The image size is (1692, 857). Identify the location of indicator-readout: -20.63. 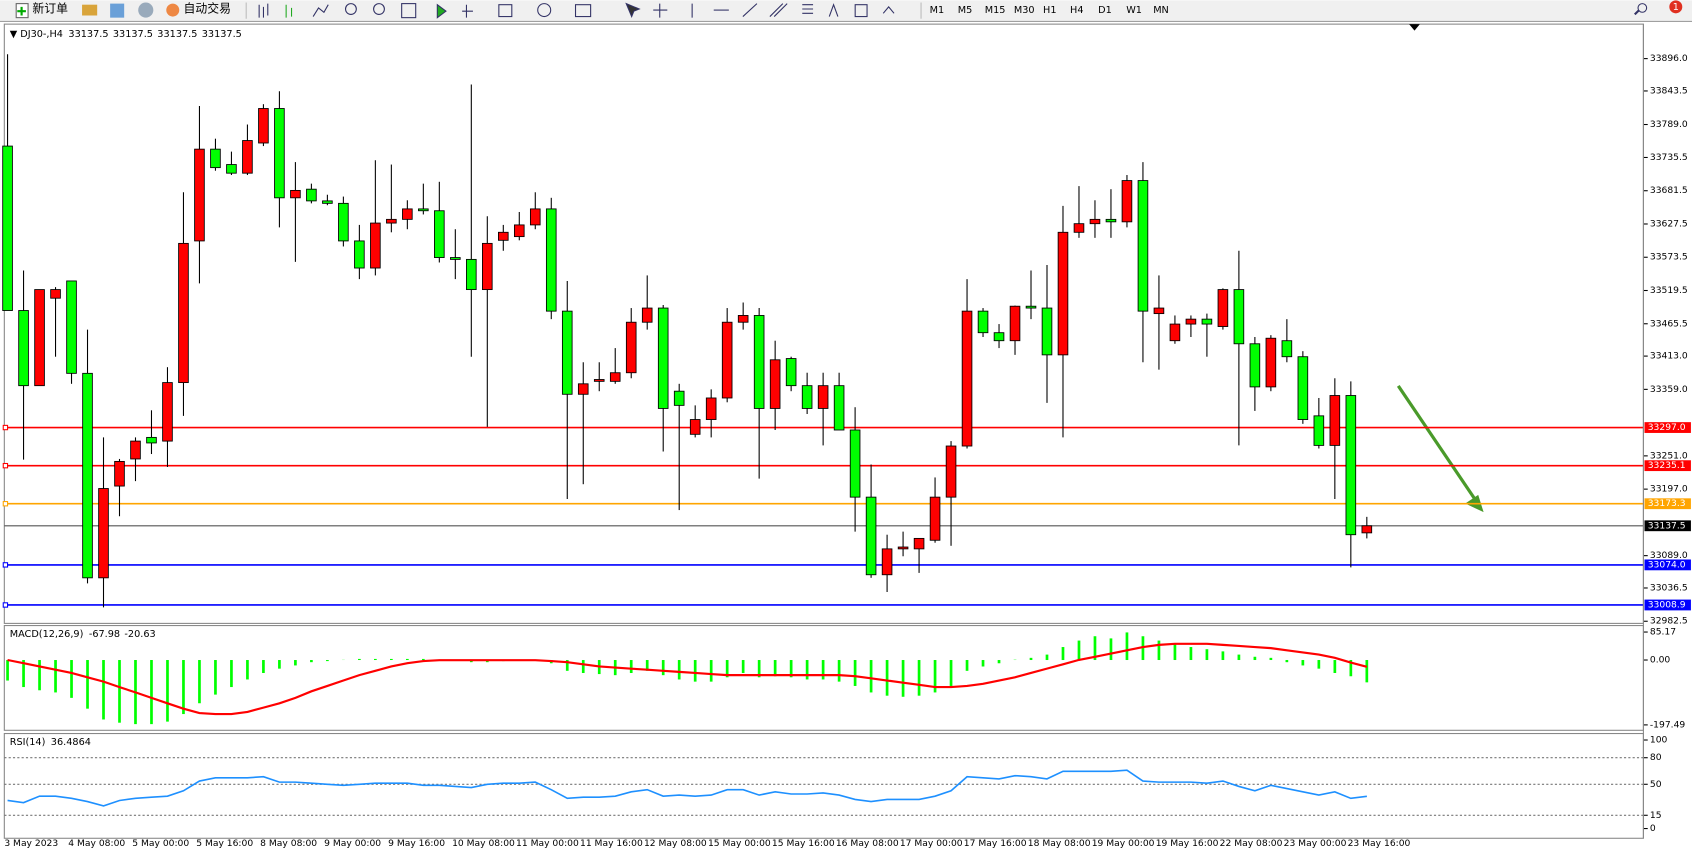
(139, 634).